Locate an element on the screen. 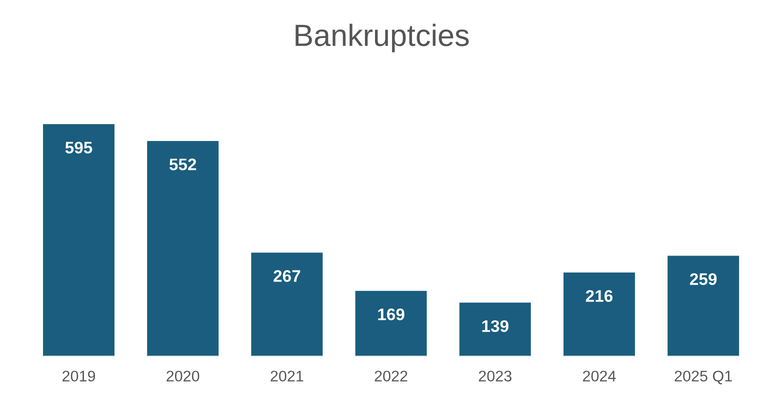 The width and height of the screenshot is (763, 396). data-label: 139 is located at coordinates (495, 326).